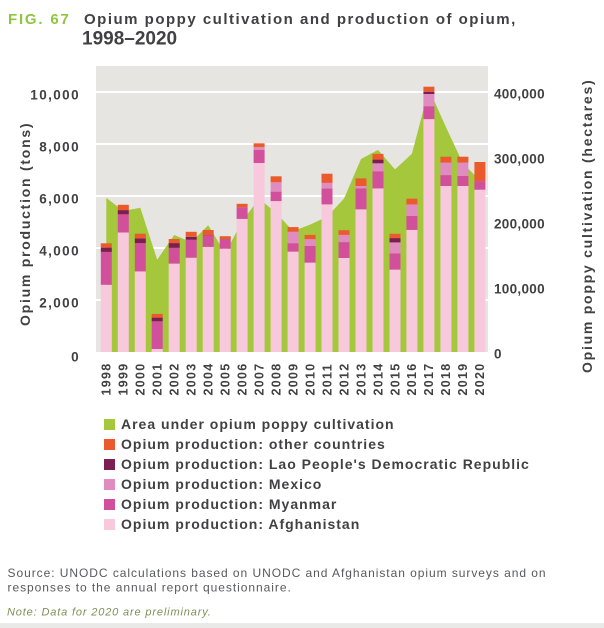 The image size is (604, 628). Describe the element at coordinates (124, 378) in the screenshot. I see `svg-text: 1999` at that location.